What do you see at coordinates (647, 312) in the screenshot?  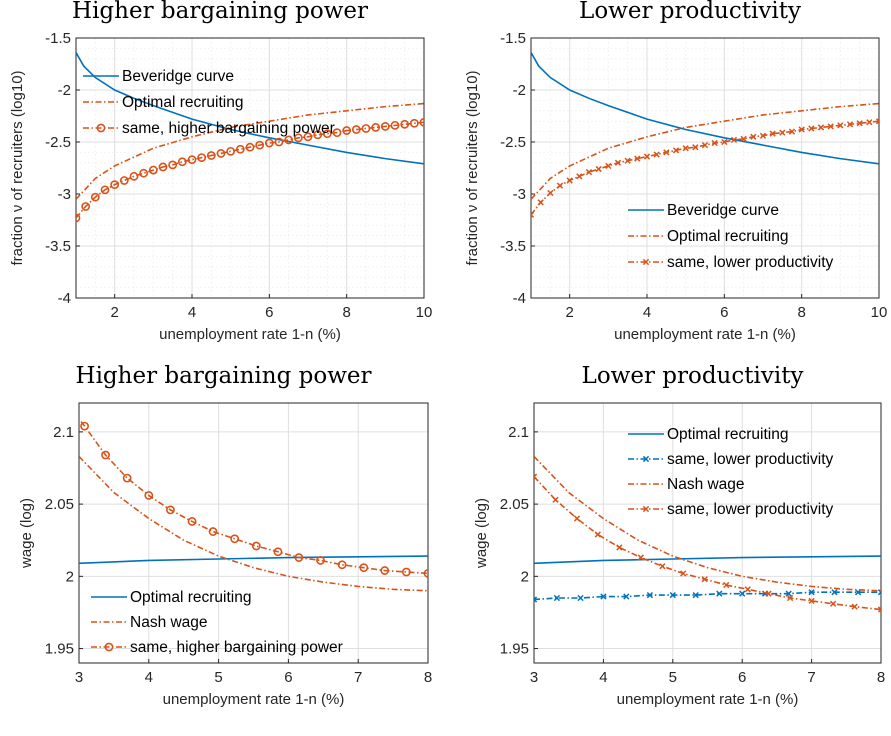 I see `x-tick-label: 4` at bounding box center [647, 312].